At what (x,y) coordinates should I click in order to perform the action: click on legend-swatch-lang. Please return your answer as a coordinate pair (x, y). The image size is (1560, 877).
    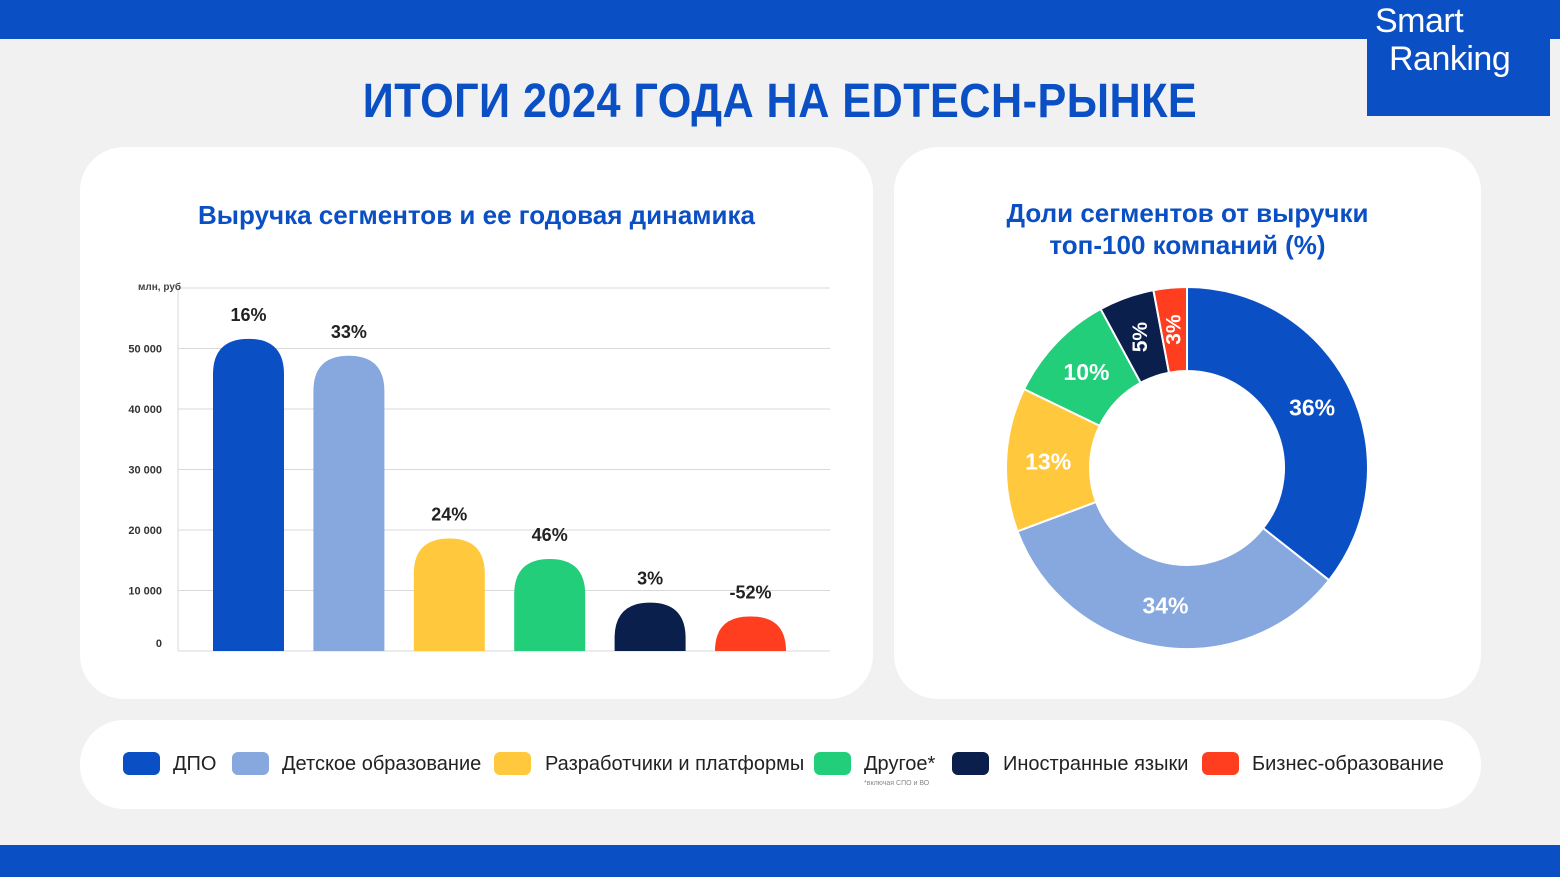
    Looking at the image, I should click on (970, 763).